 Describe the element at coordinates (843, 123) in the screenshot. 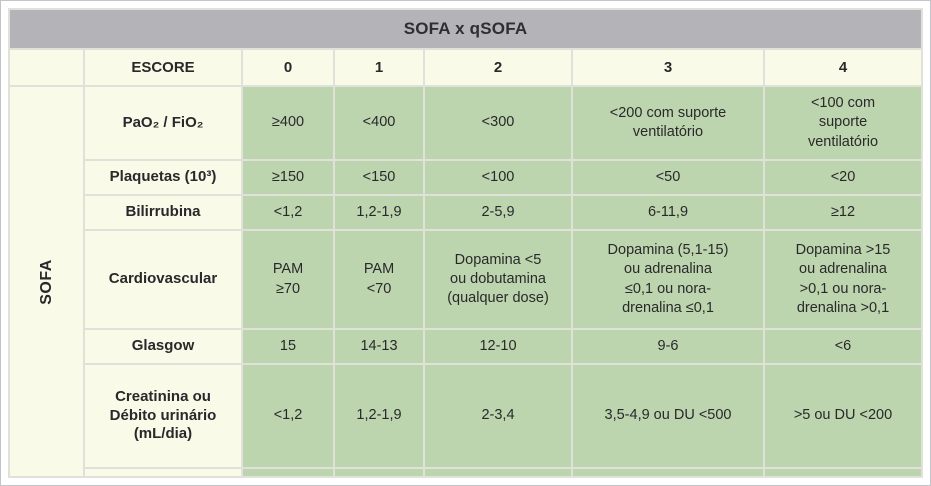

I see `cell-pao2-score4: <100 com suporte ventilatório` at that location.